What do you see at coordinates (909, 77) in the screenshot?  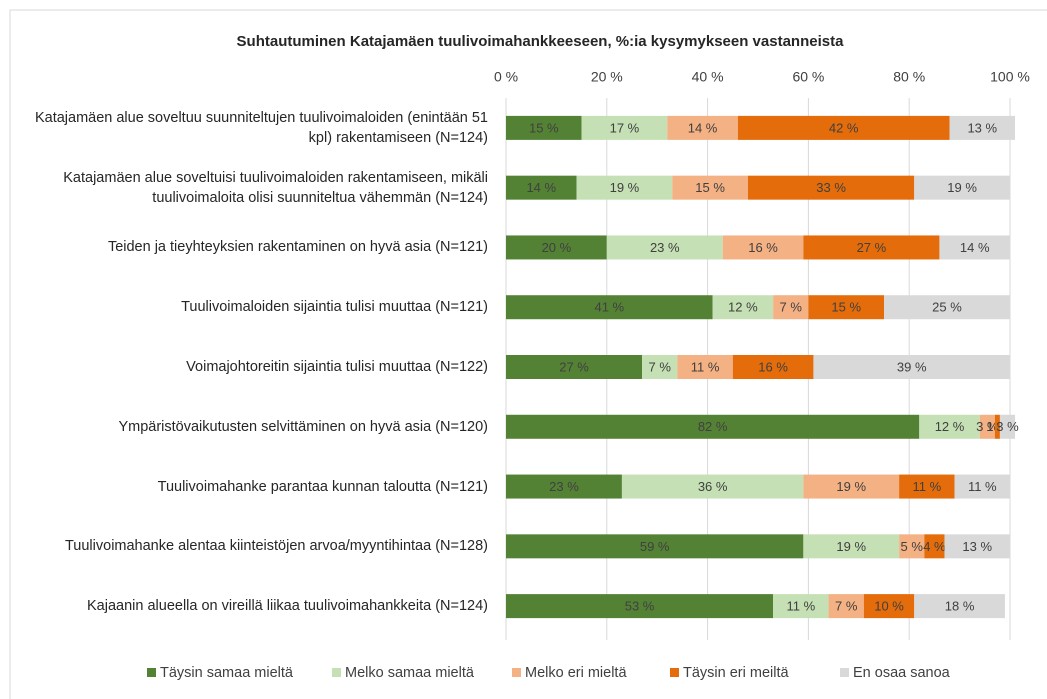 I see `x-tick-label: 80 %` at bounding box center [909, 77].